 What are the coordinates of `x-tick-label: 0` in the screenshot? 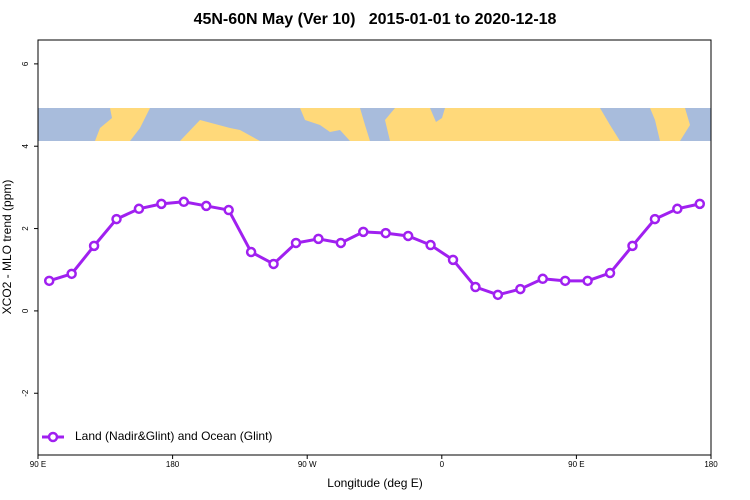 It's located at (442, 464).